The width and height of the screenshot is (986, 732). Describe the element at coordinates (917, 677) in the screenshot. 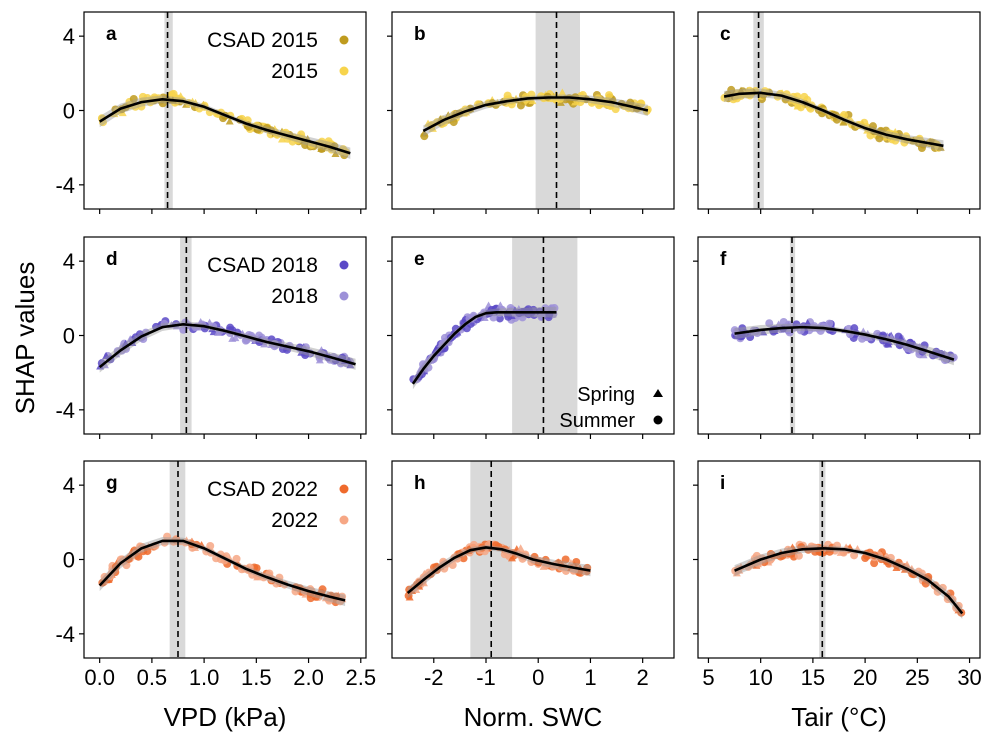

I see `x-tick-label: 25` at that location.